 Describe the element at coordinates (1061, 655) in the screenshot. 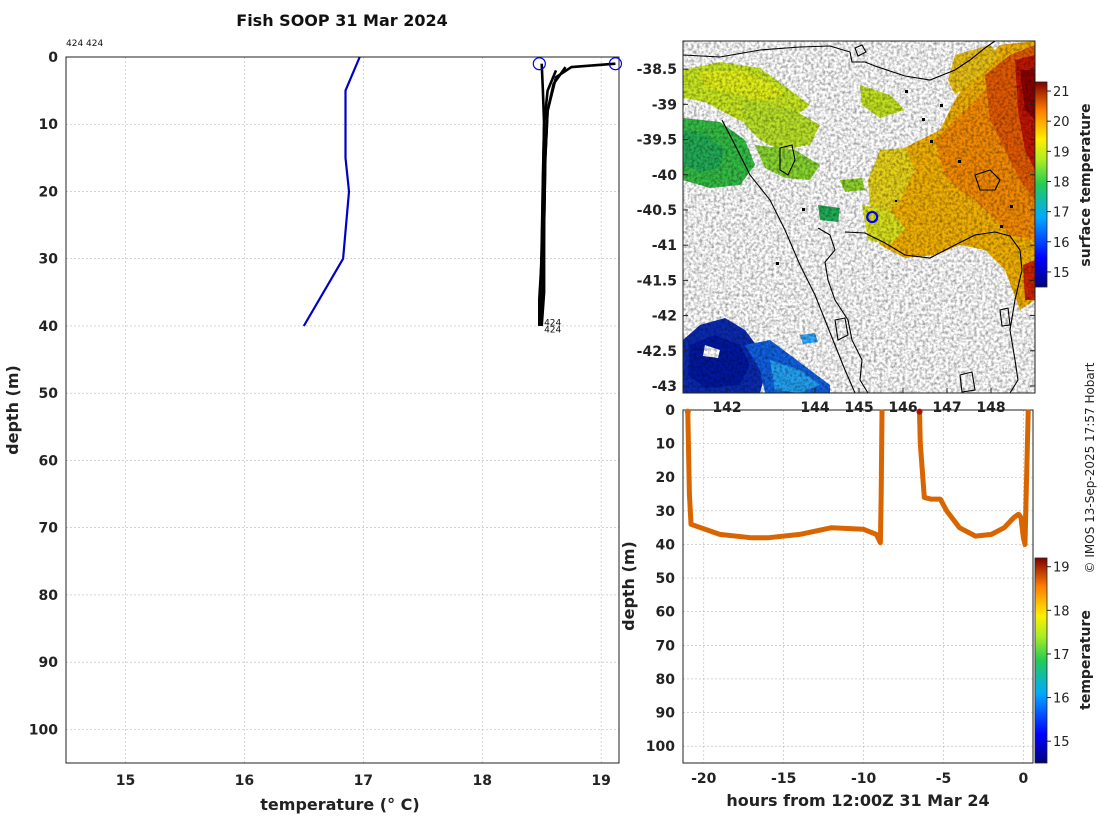

I see `colorbar-tick-label: 17` at that location.